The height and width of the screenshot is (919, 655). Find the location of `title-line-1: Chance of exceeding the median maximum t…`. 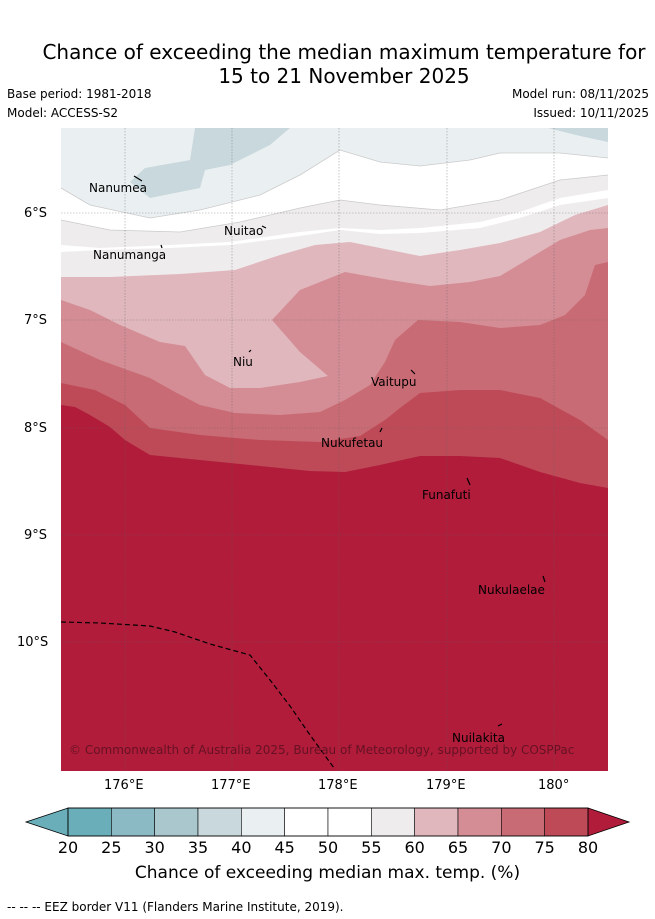

title-line-1: Chance of exceeding the median maximum t… is located at coordinates (344, 52).